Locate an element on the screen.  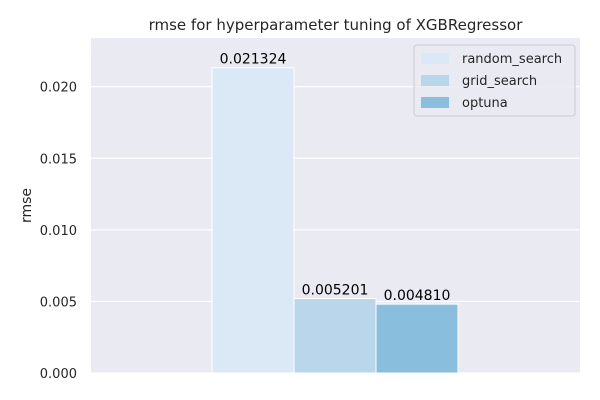
legend-swatch-optuna is located at coordinates (435, 102).